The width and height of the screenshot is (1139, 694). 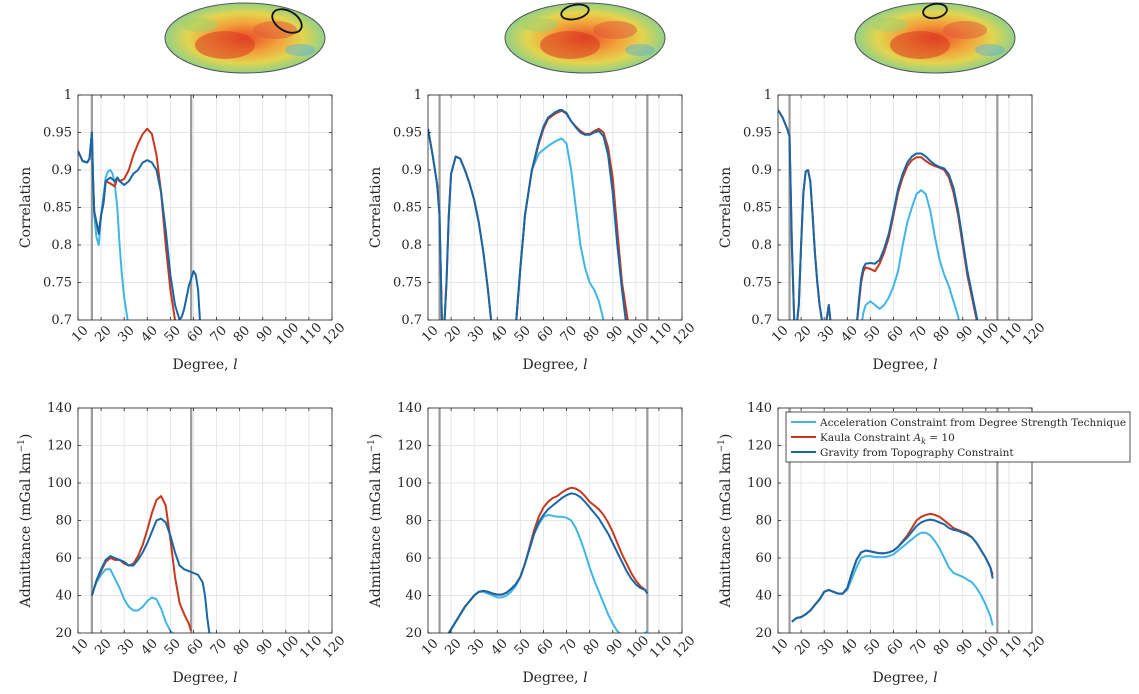 What do you see at coordinates (935, 38) in the screenshot?
I see `map-thumbnail-right` at bounding box center [935, 38].